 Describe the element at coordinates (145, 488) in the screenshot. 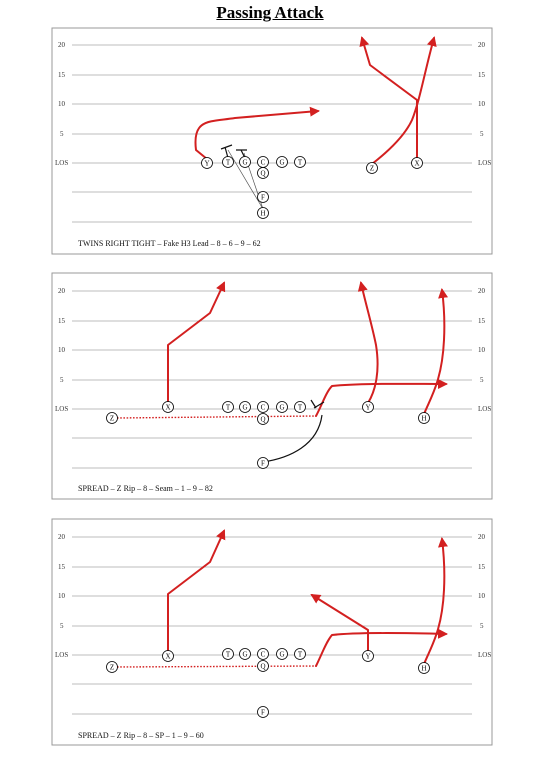

I see `play-caption: SPREAD – Z Rip – 8 – Seam – 1 – 9 – 82` at that location.